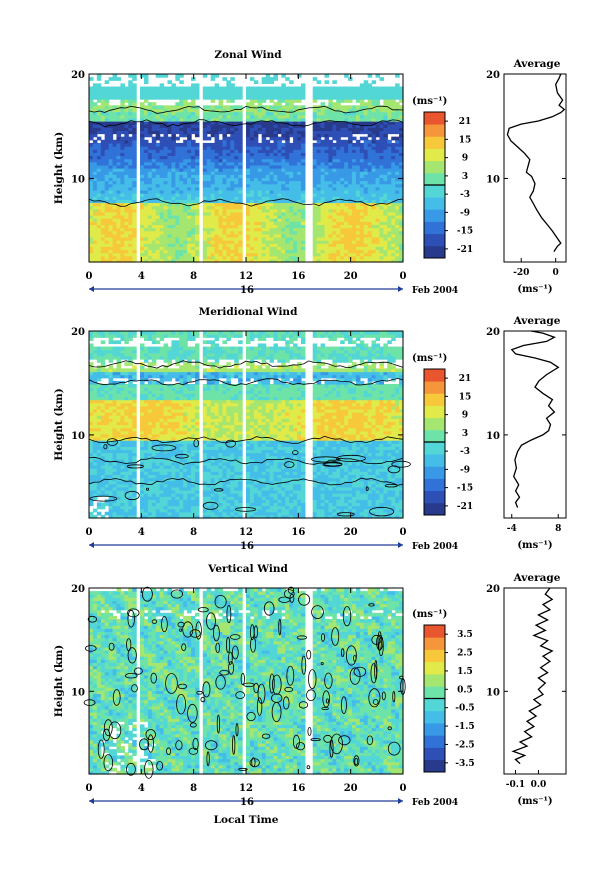  What do you see at coordinates (464, 709) in the screenshot?
I see `colorbar-label: -0.5` at bounding box center [464, 709].